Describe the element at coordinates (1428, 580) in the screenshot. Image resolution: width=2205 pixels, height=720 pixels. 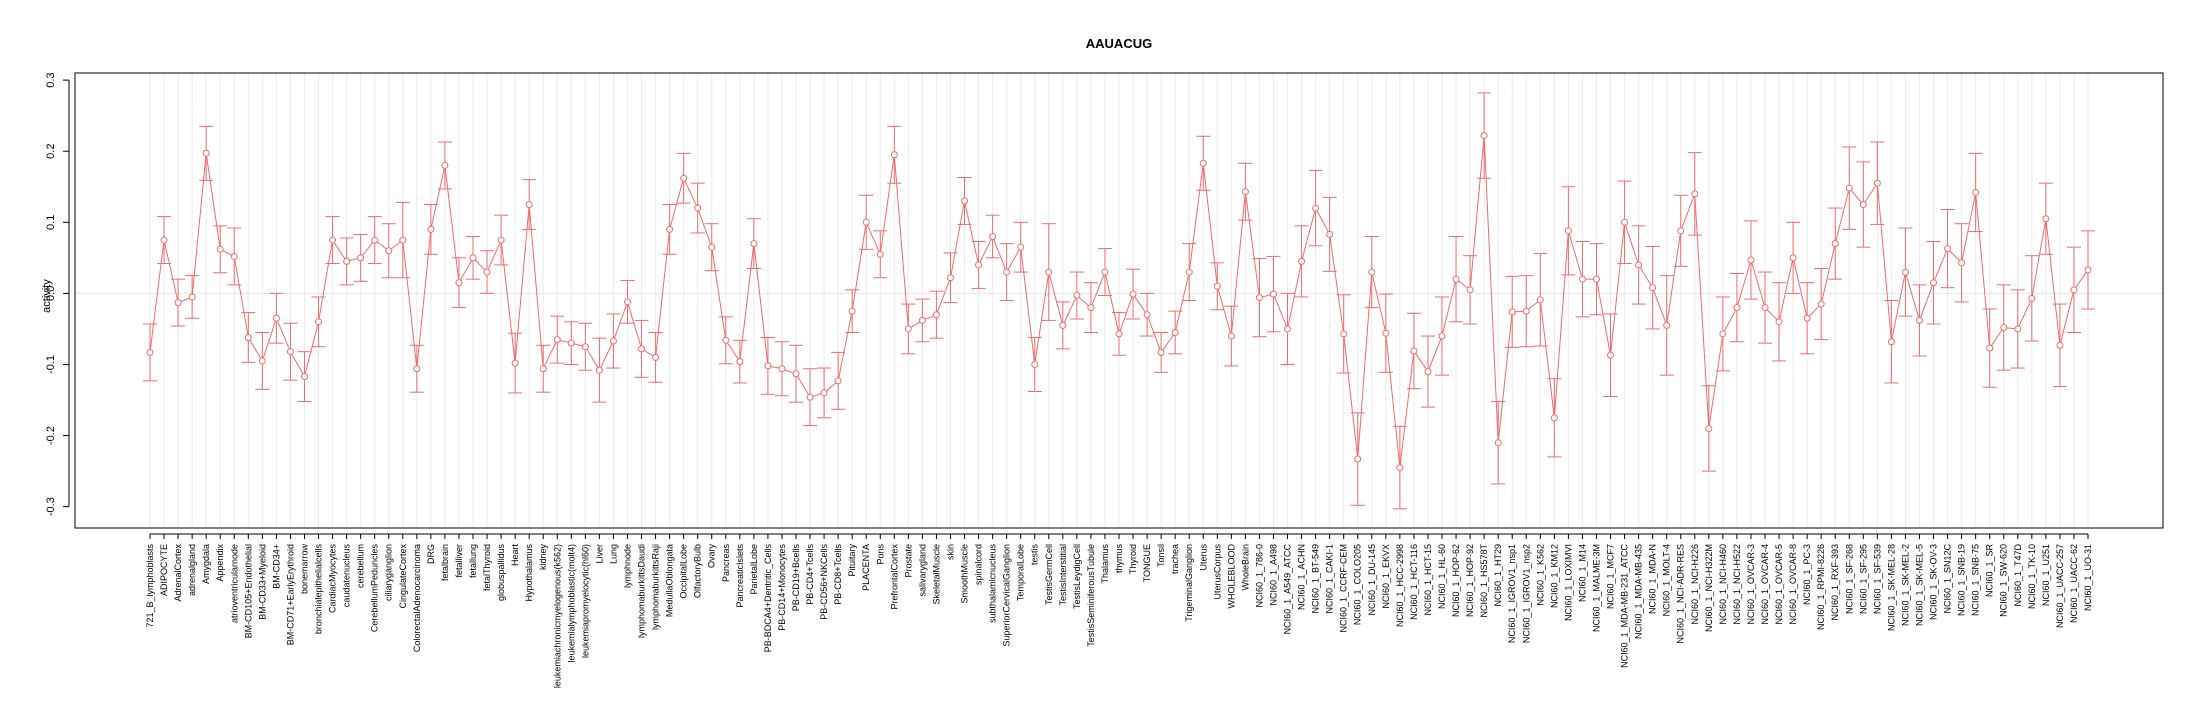
I see `x-tick-label: NCI60_1_HCT-15` at that location.